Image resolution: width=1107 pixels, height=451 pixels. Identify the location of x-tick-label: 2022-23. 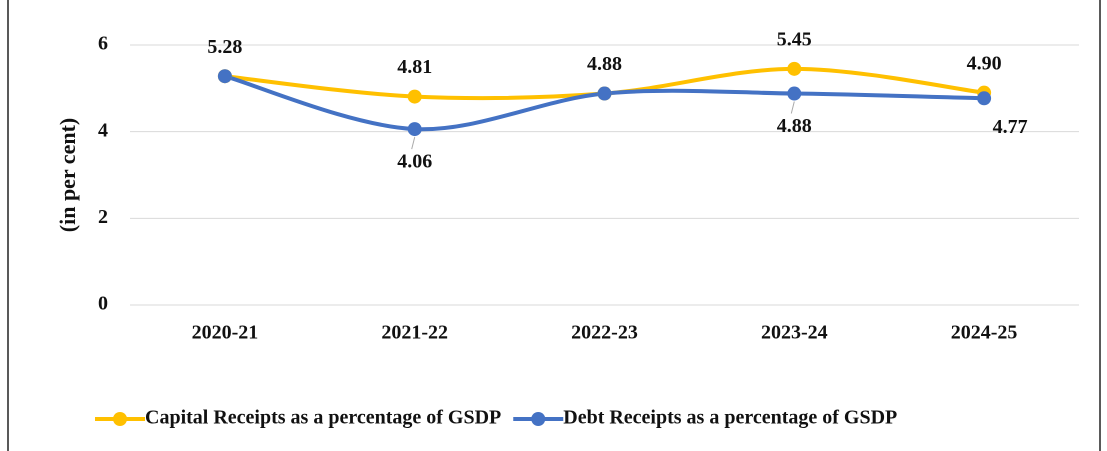
(604, 333).